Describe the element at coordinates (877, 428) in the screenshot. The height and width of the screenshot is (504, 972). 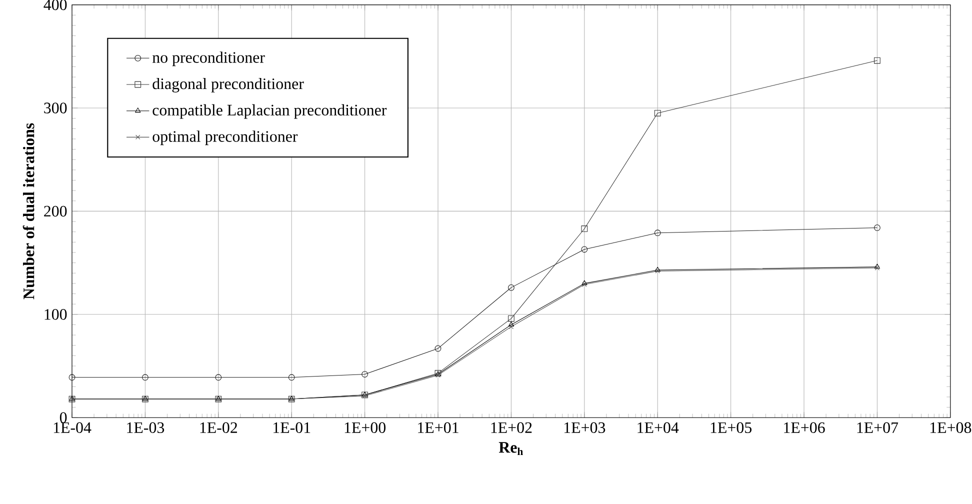
I see `x-tick-label: 1E+07` at that location.